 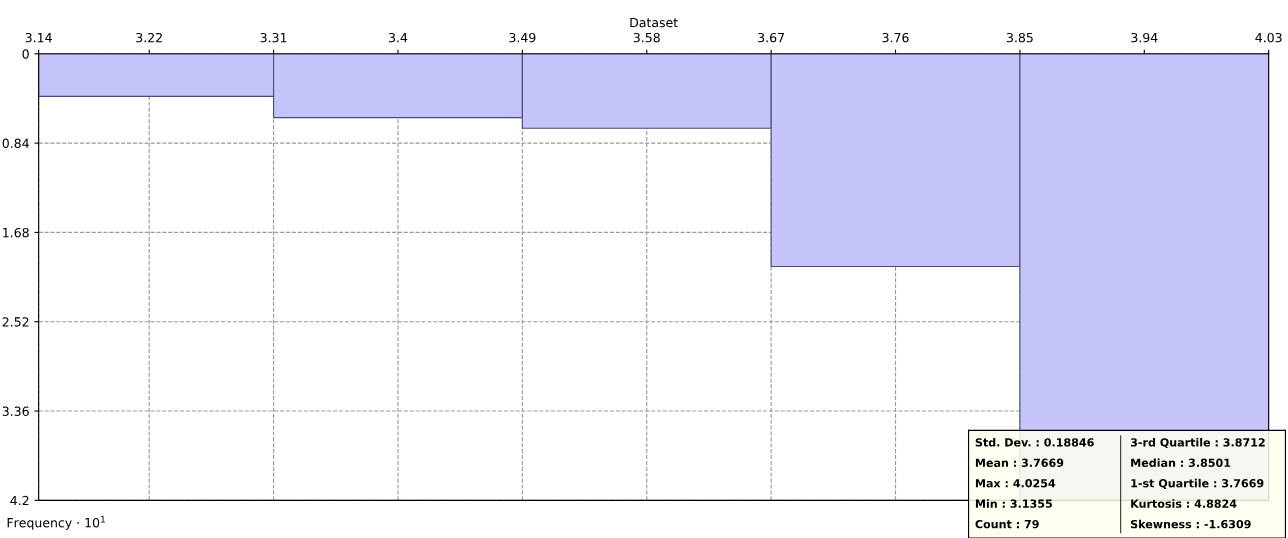 I want to click on x-axis-title: Dataset, so click(x=654, y=23).